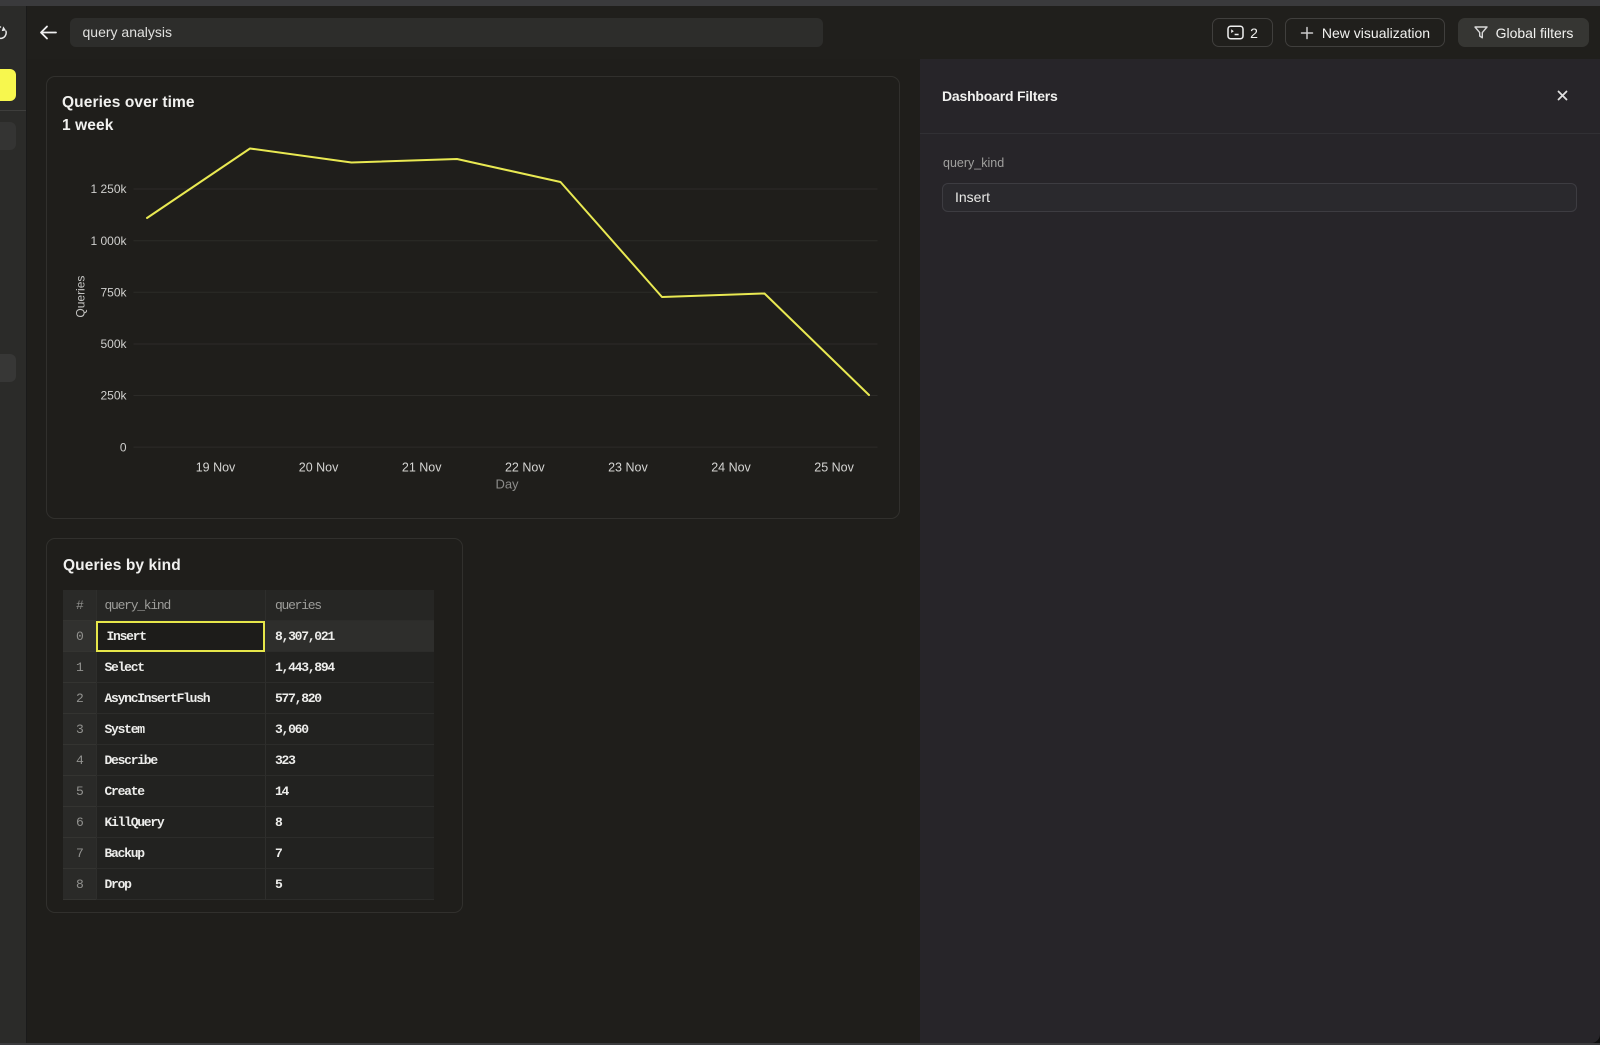  What do you see at coordinates (507, 484) in the screenshot?
I see `svg-text: Day` at bounding box center [507, 484].